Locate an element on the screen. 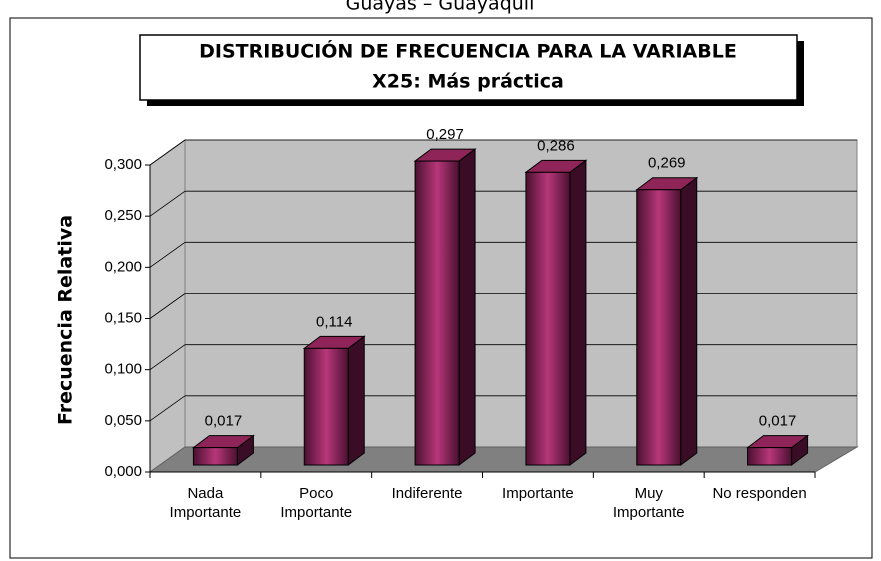  x-tick-label: Poco Importante is located at coordinates (316, 503).